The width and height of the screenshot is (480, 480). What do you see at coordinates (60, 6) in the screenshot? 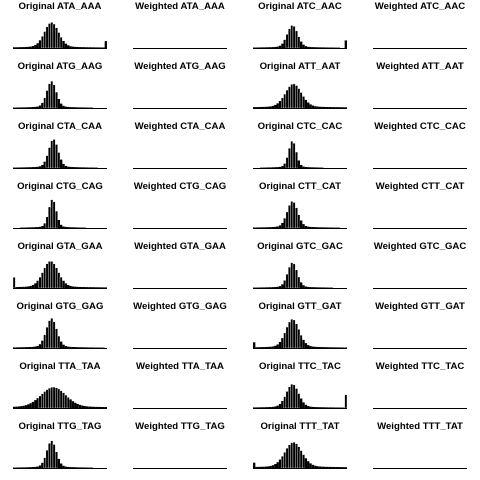
I see `panel-title: Original ATA_AAA` at bounding box center [60, 6].